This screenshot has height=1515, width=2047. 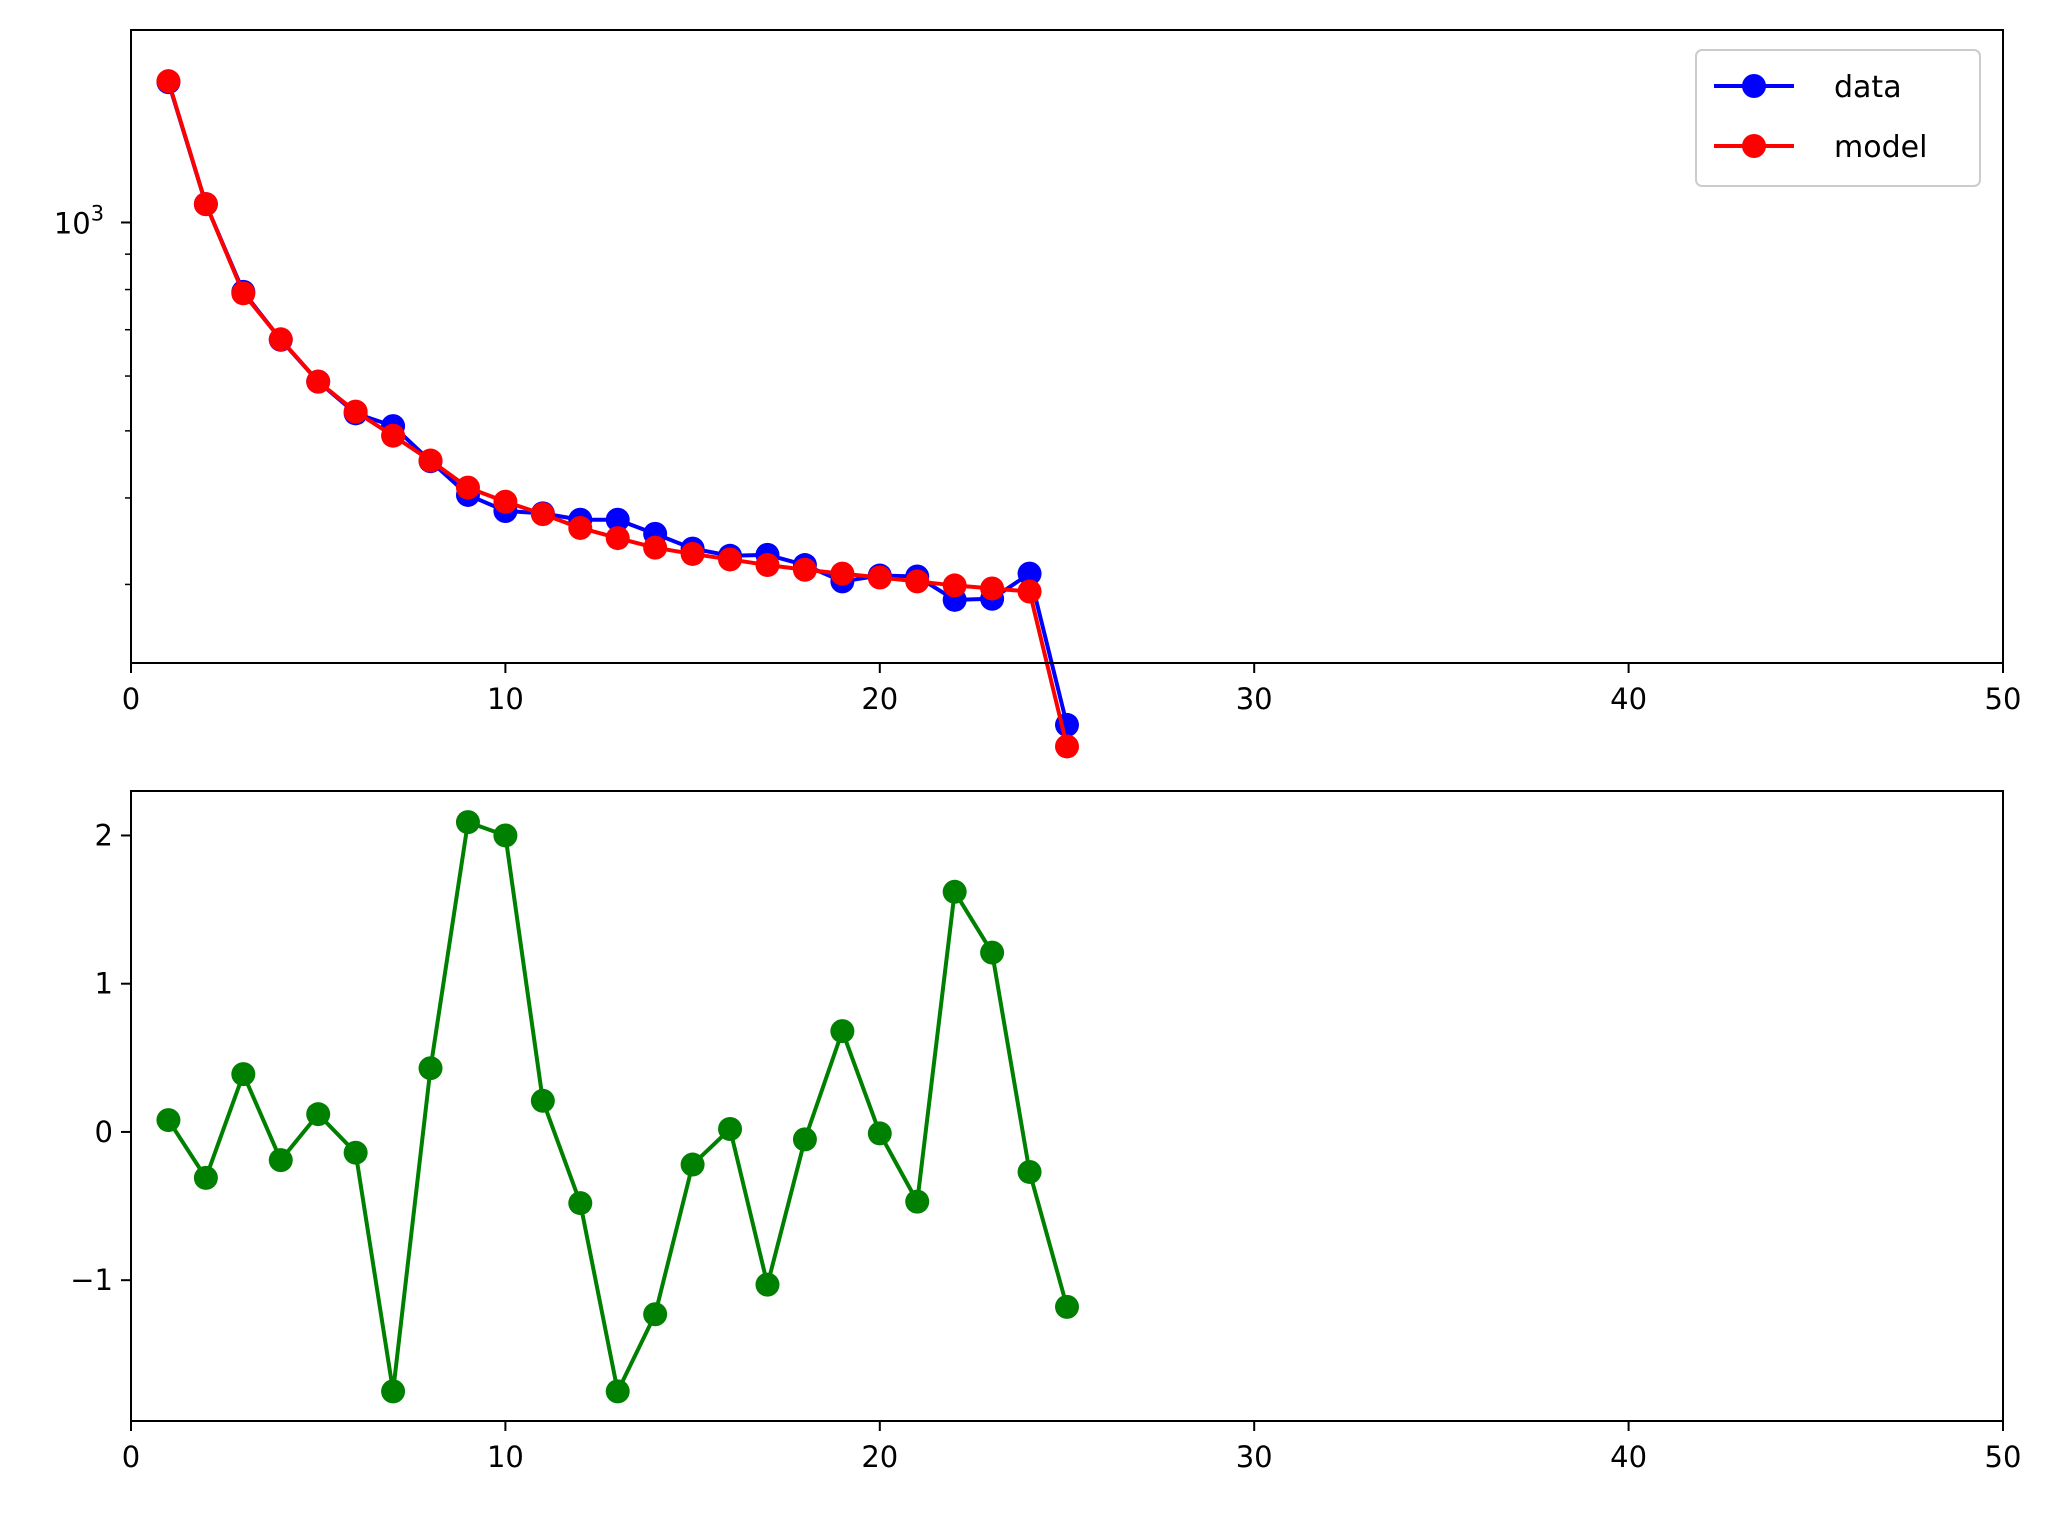 What do you see at coordinates (1628, 699) in the screenshot?
I see `top-x-tick-label: 40` at bounding box center [1628, 699].